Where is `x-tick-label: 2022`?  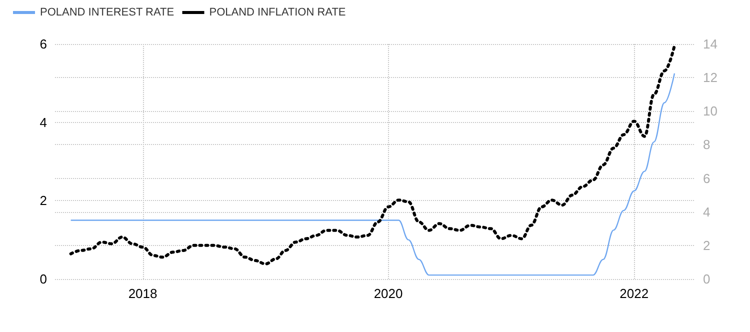 x-tick-label: 2022 is located at coordinates (634, 293).